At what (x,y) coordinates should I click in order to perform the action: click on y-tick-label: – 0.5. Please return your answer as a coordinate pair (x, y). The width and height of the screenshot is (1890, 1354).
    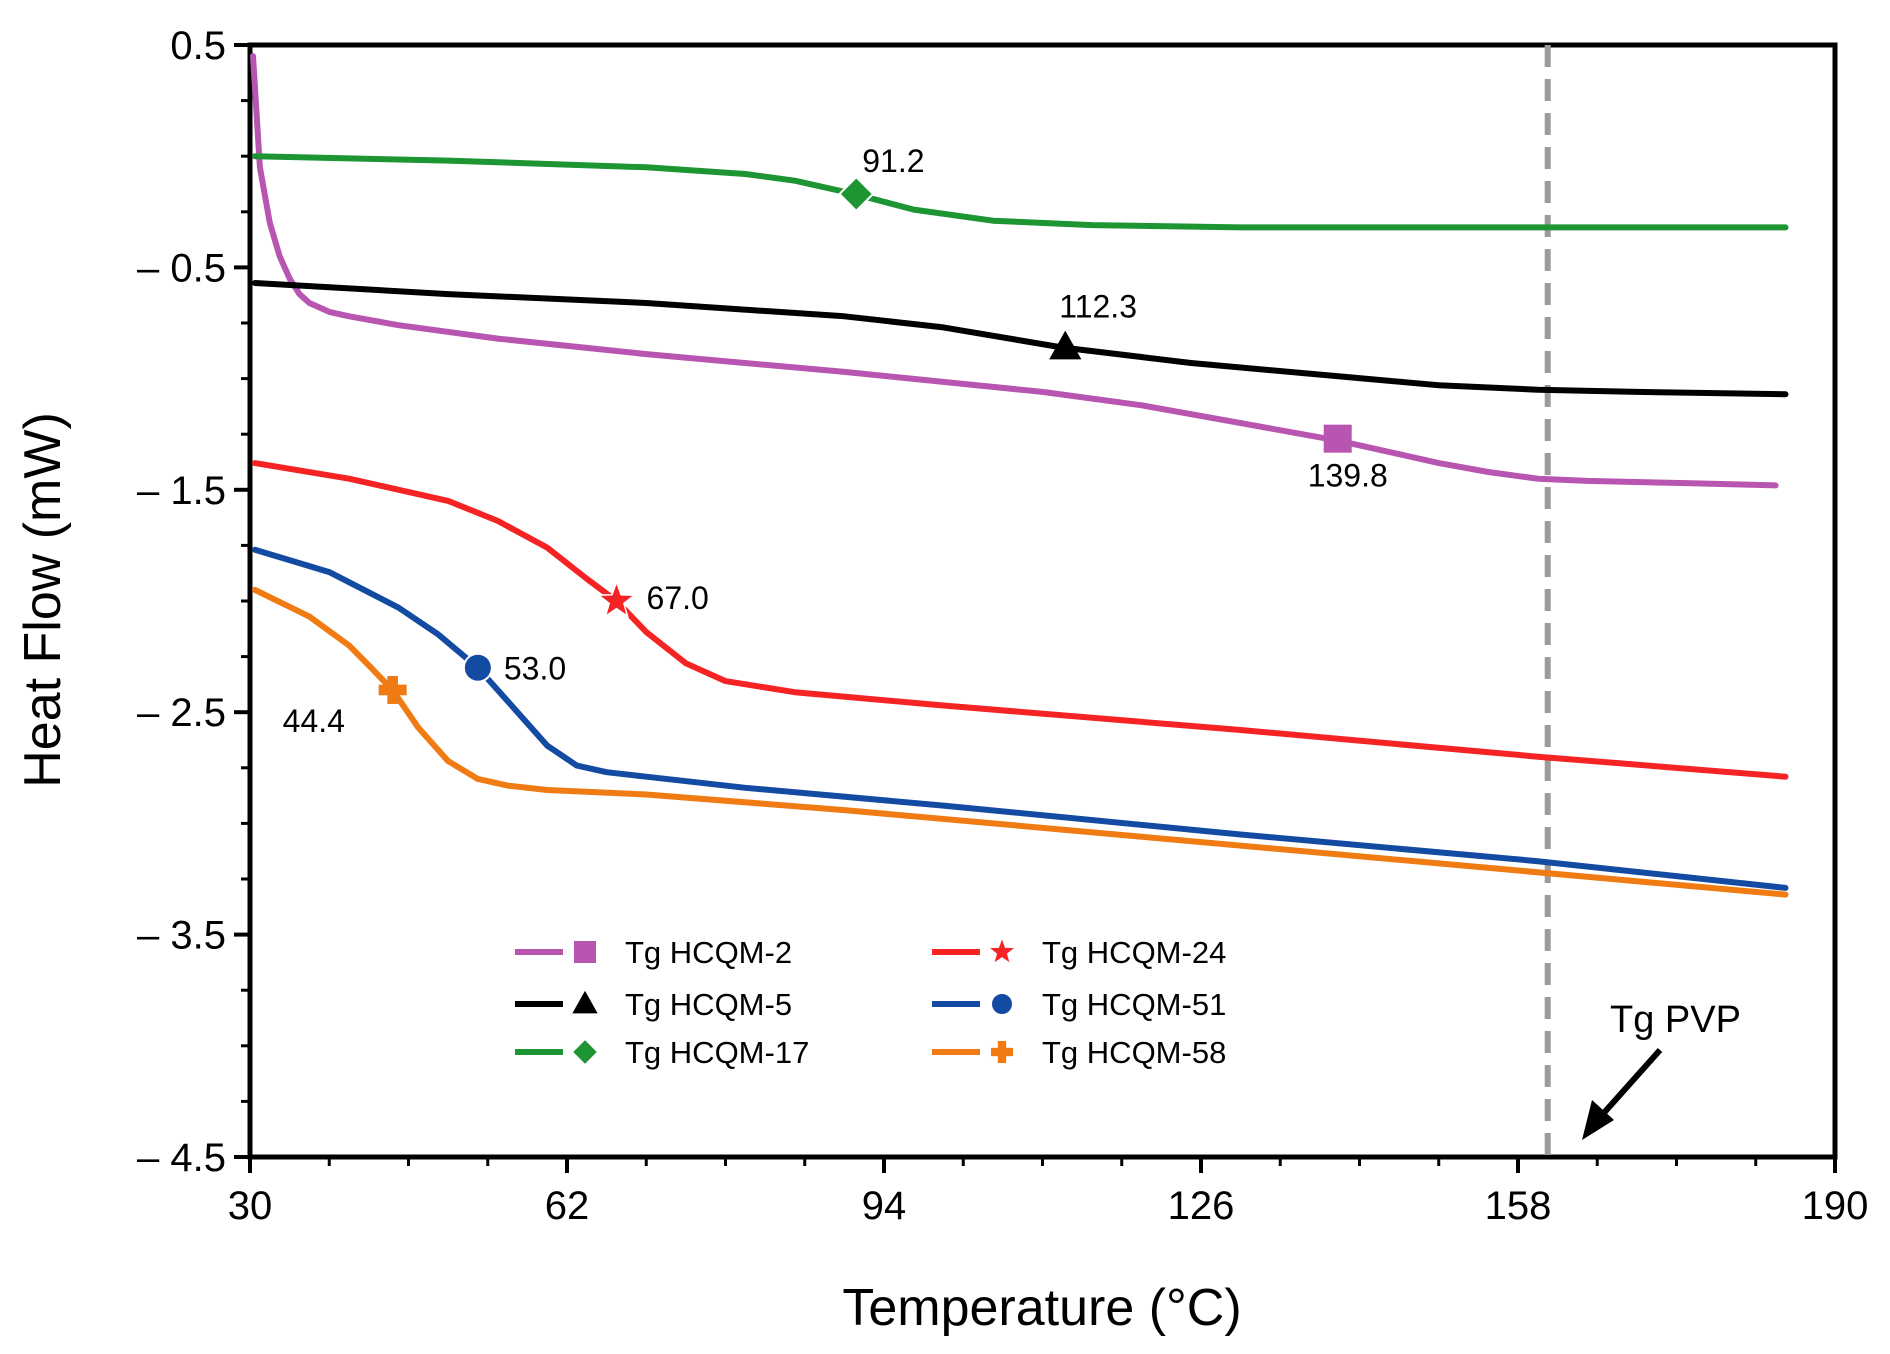
    Looking at the image, I should click on (181, 268).